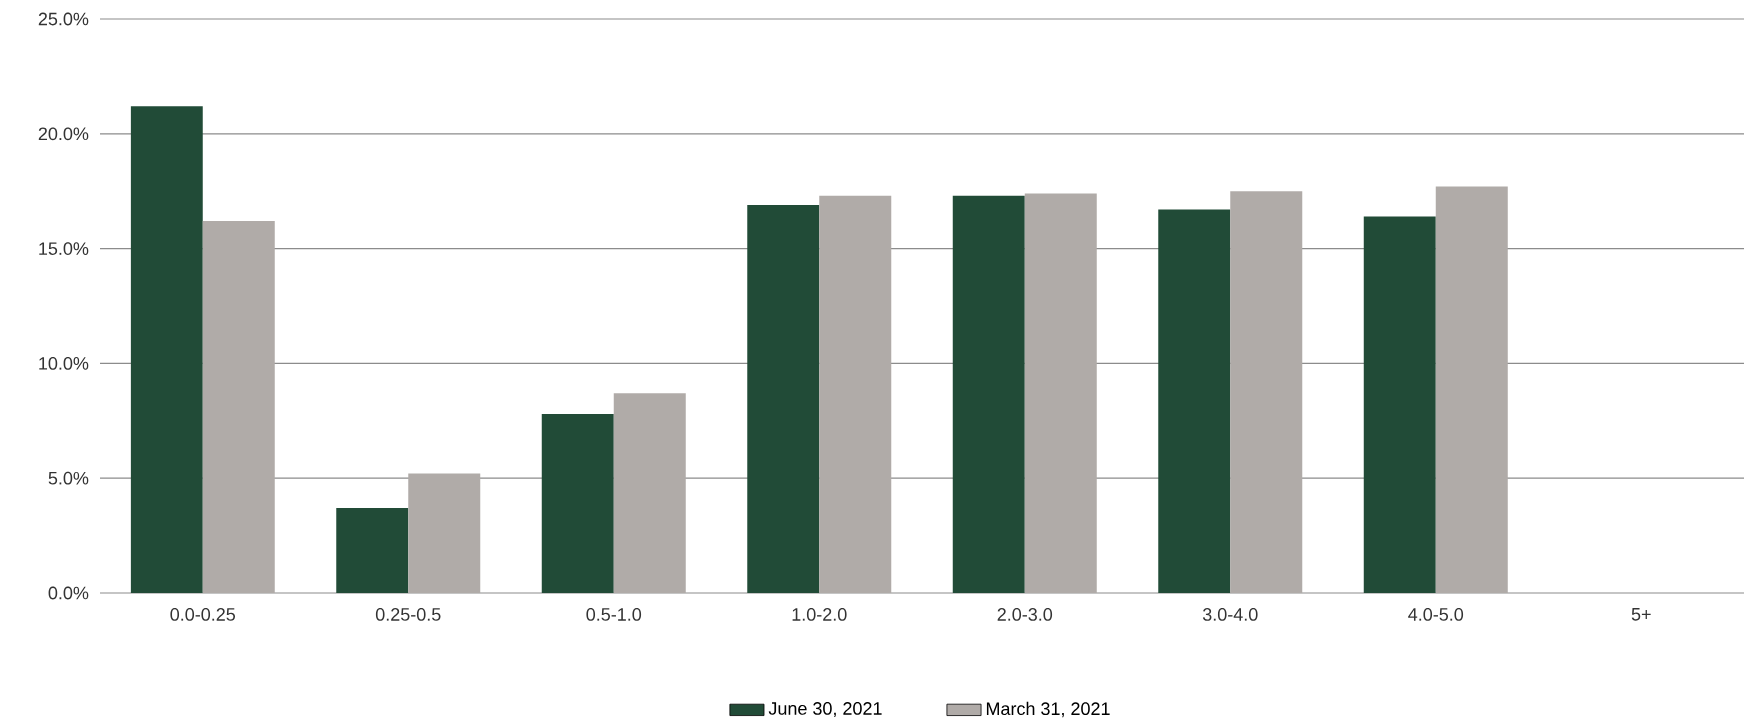 The image size is (1750, 726). Describe the element at coordinates (68, 478) in the screenshot. I see `y-tick-label: 5.0%` at that location.